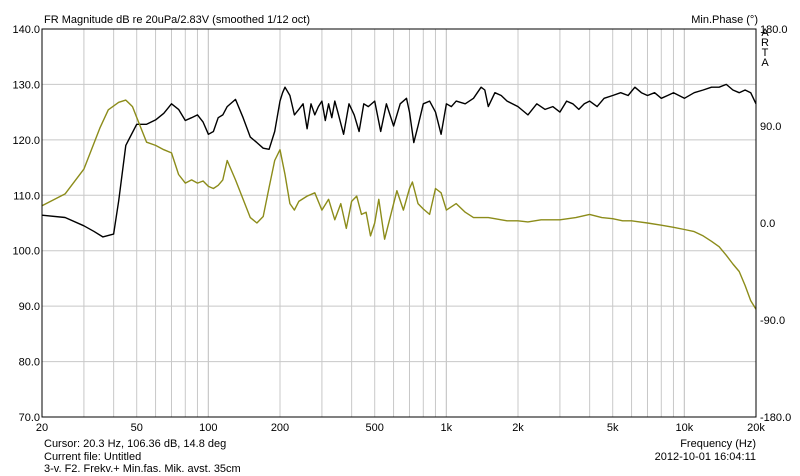 This screenshot has height=476, width=800. What do you see at coordinates (770, 127) in the screenshot?
I see `y2-tick-label: 90.0` at bounding box center [770, 127].